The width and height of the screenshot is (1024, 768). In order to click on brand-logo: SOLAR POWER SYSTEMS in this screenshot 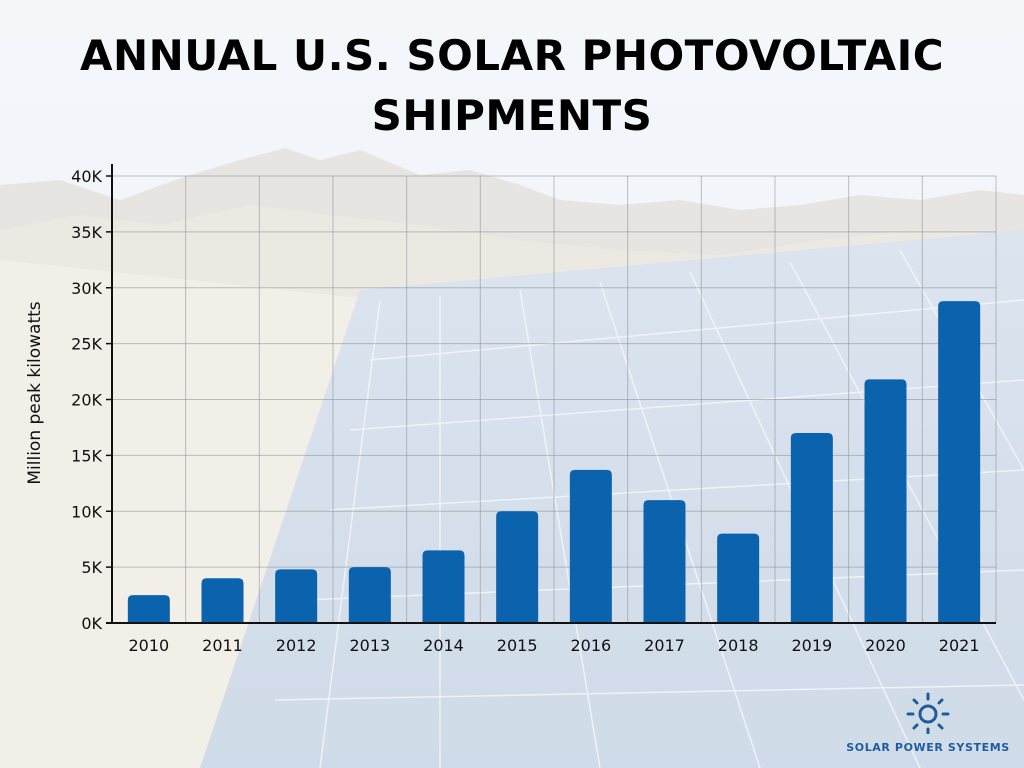, I will do `click(928, 722)`.